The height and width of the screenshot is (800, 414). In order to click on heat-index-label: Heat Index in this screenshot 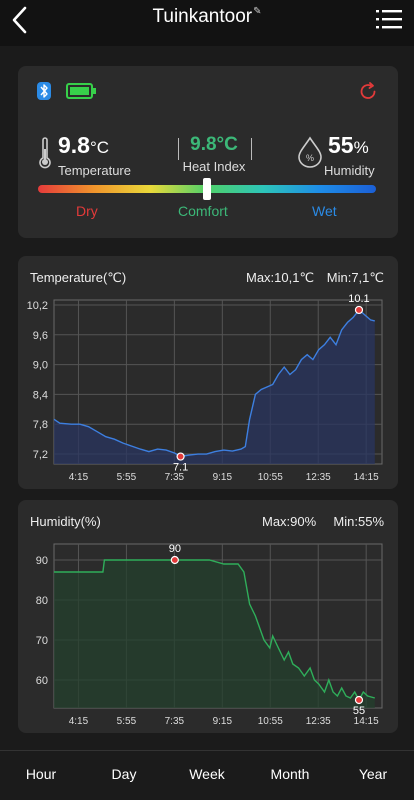, I will do `click(214, 166)`.